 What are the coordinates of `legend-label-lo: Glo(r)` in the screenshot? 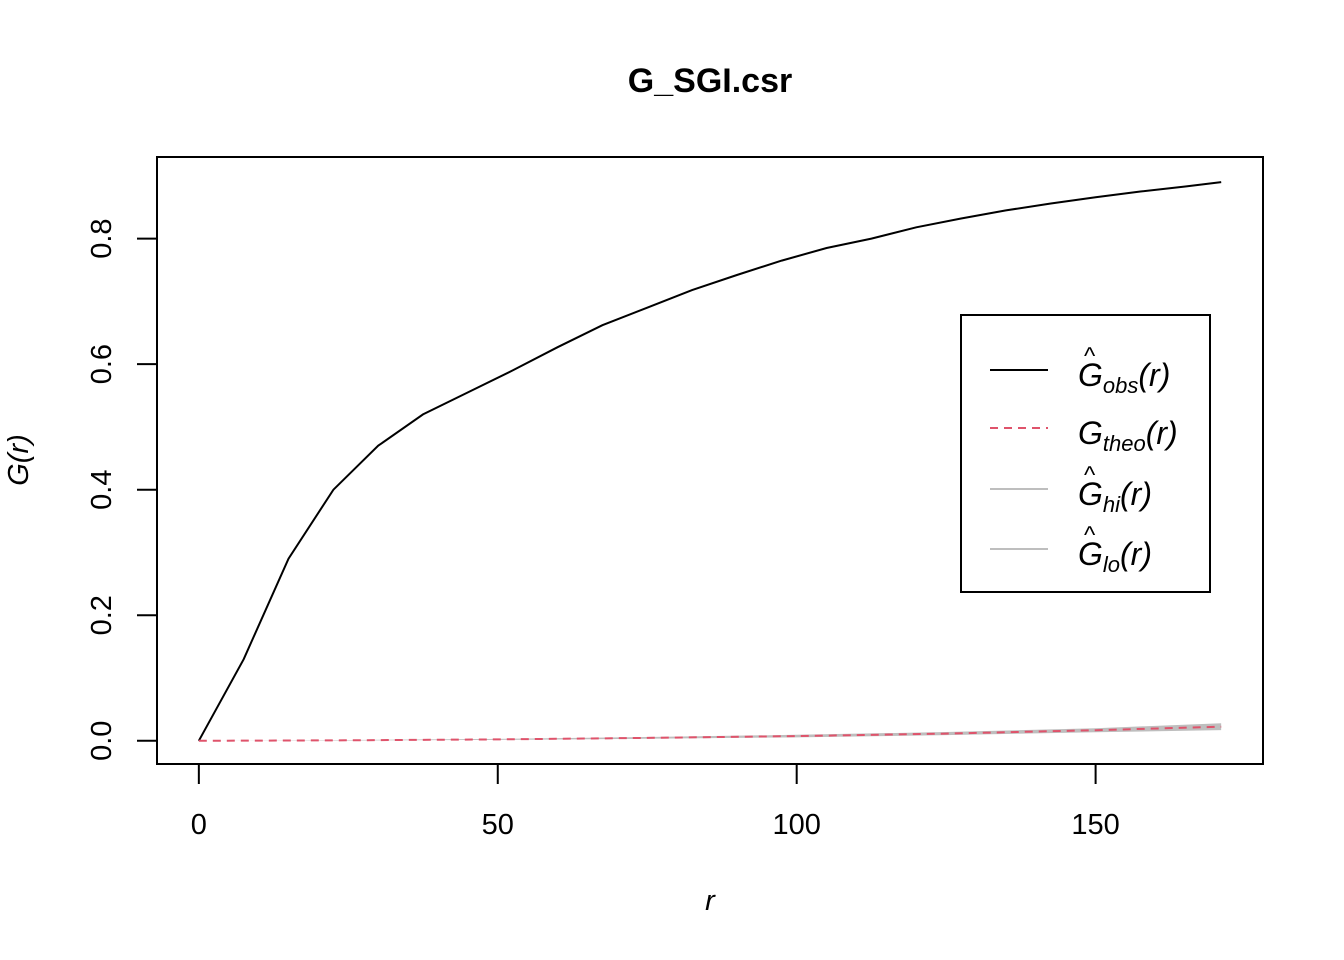 It's located at (1115, 556).